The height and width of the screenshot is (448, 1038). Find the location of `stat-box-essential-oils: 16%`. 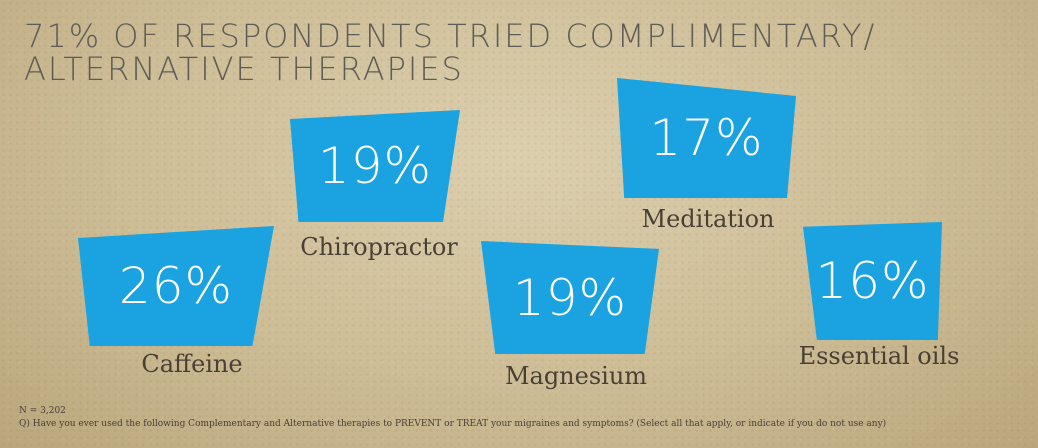

stat-box-essential-oils: 16% is located at coordinates (872, 281).